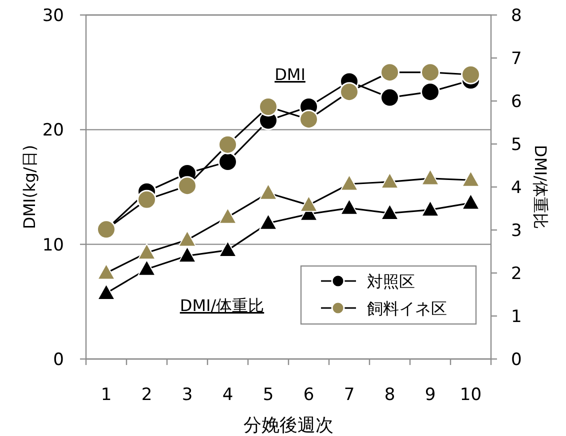 The image size is (566, 436). What do you see at coordinates (516, 188) in the screenshot?
I see `y2-tick-label: 4` at bounding box center [516, 188].